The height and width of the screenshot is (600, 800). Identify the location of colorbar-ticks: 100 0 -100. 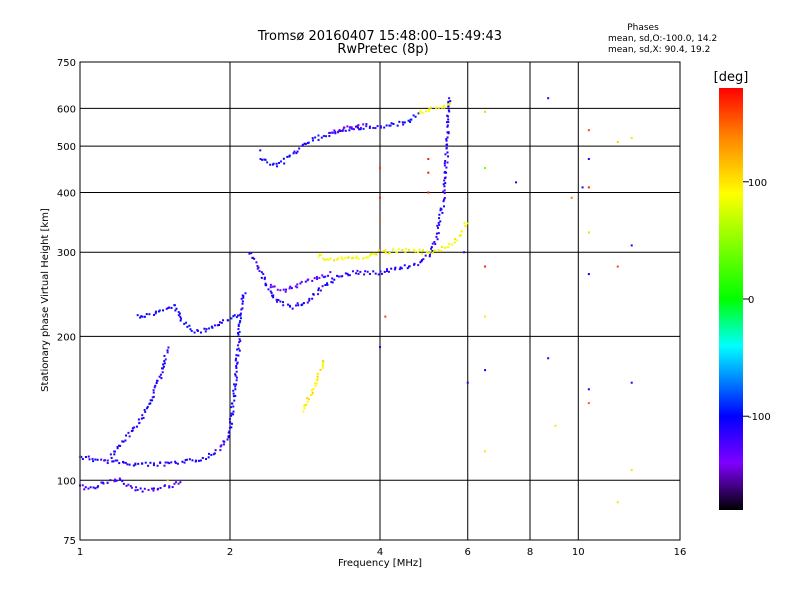
(757, 300).